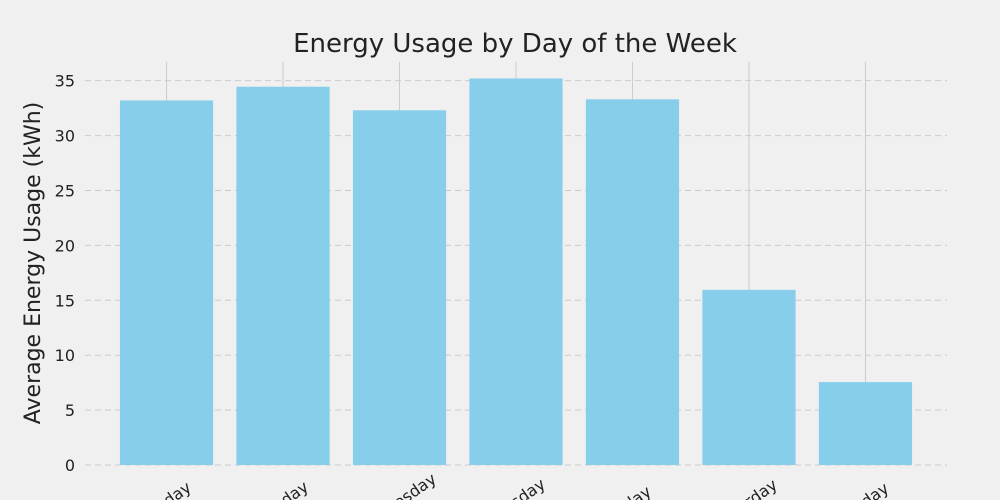 The width and height of the screenshot is (1000, 500). Describe the element at coordinates (515, 44) in the screenshot. I see `chart-title: Energy Usage by Day of the Week` at that location.